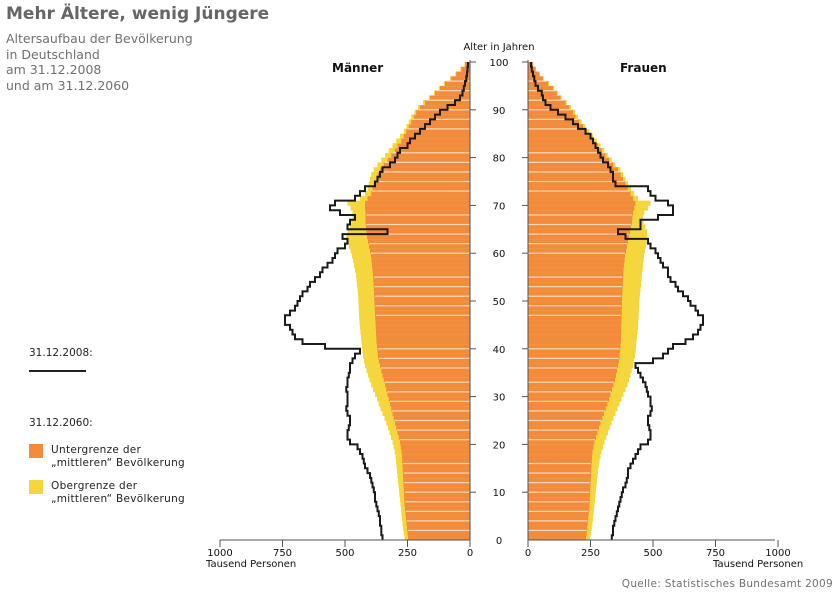 This screenshot has height=593, width=839. What do you see at coordinates (68, 85) in the screenshot?
I see `subtitle-line: und am 31.12.2060` at bounding box center [68, 85].